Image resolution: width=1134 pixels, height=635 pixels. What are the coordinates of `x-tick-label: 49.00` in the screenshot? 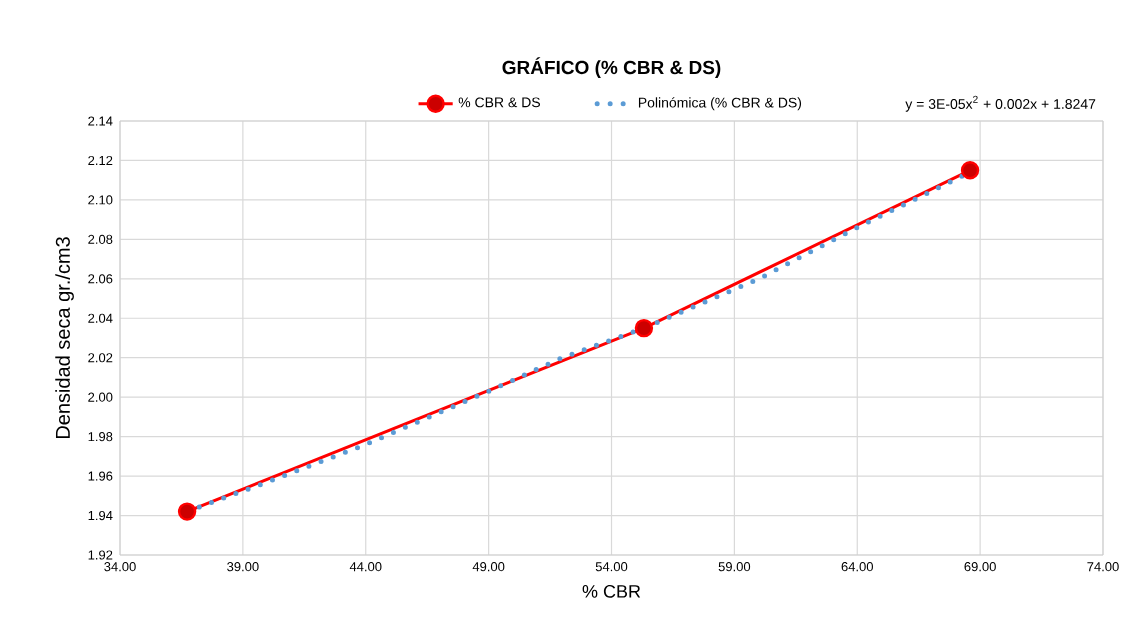 It's located at (488, 567).